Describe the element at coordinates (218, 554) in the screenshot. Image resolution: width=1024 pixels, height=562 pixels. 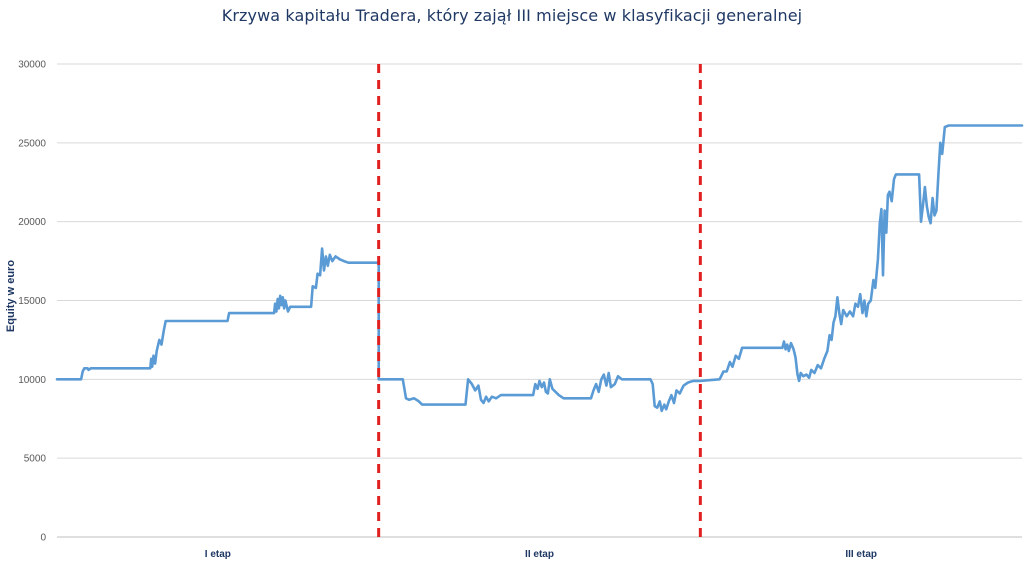
I see `stage-label: I etap` at that location.